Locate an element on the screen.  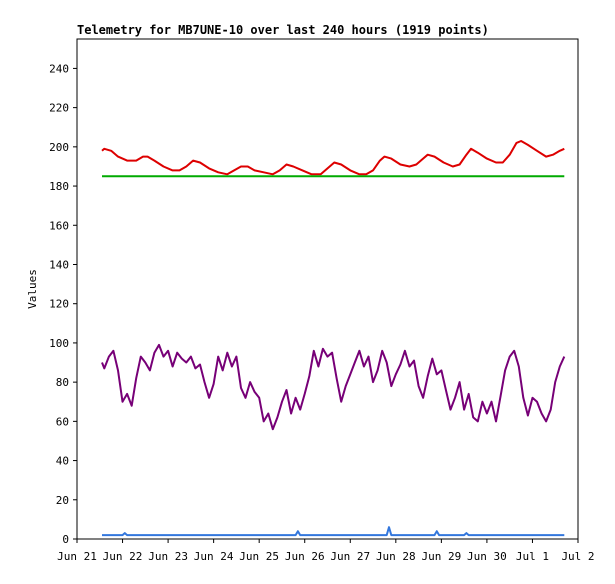
x-tick-label: Jun 25 is located at coordinates (259, 556).